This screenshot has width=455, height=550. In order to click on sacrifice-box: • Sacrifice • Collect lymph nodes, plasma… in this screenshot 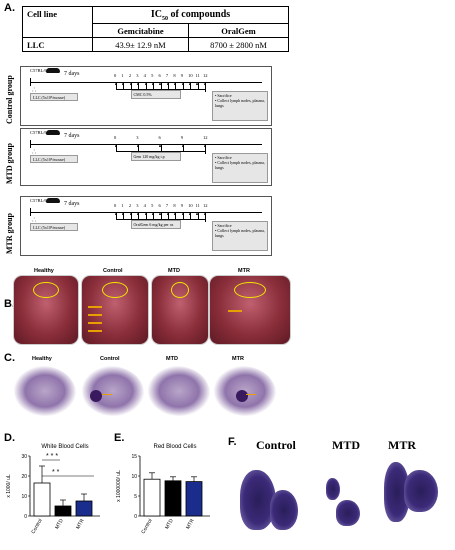, I will do `click(240, 106)`.